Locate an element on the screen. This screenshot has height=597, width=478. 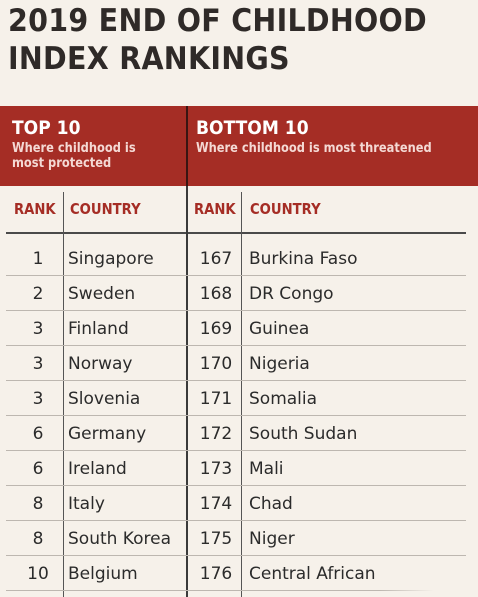
table-row: 10 Belgium 176 Central African is located at coordinates (236, 573).